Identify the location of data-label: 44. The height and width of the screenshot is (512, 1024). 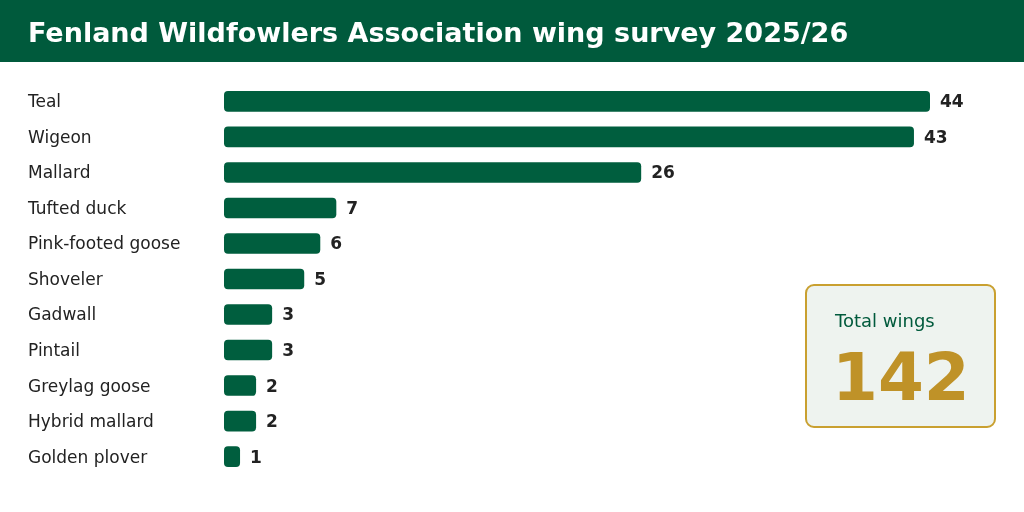
(952, 101).